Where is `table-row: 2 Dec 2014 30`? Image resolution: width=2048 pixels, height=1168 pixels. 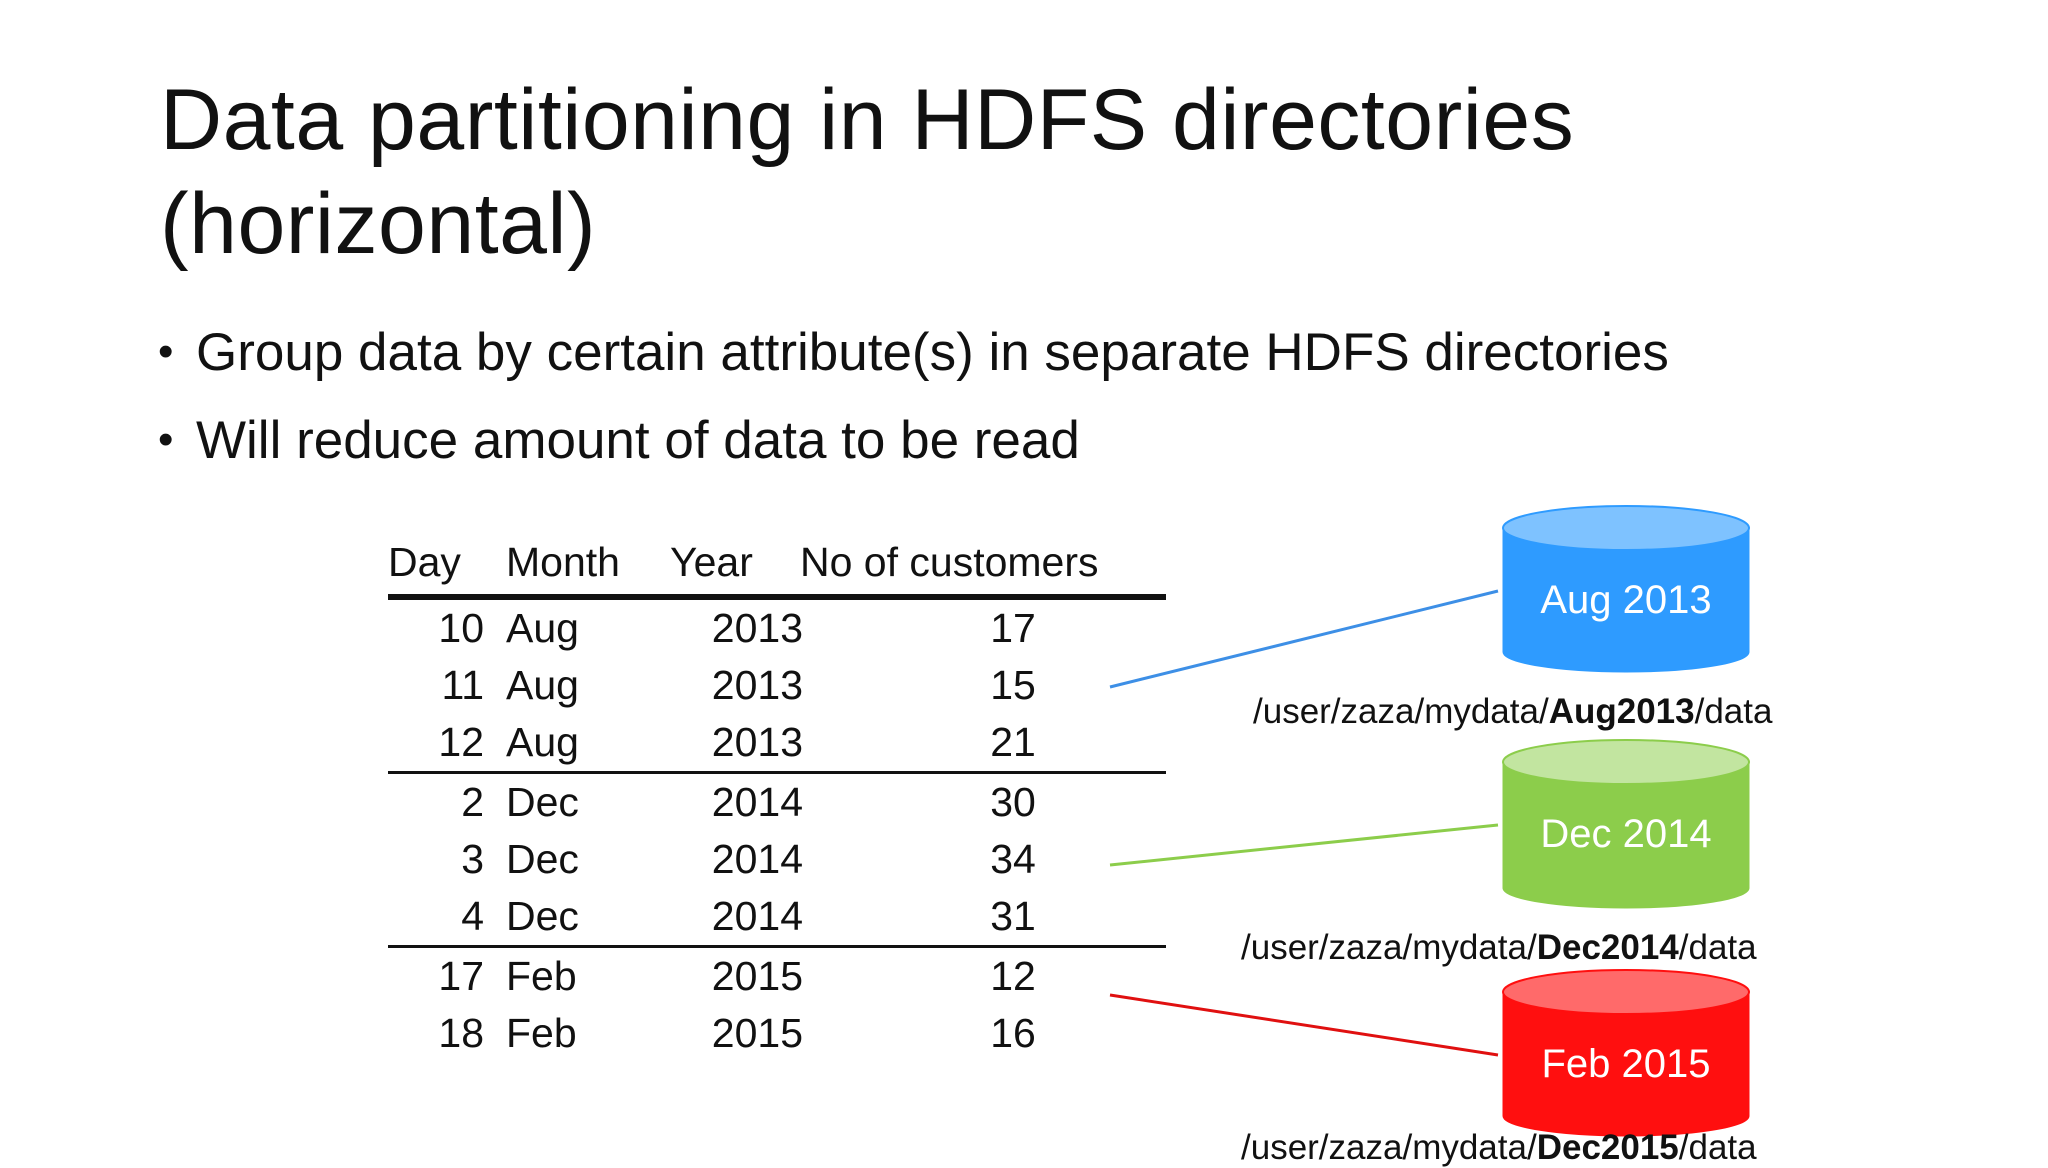 table-row: 2 Dec 2014 30 is located at coordinates (777, 802).